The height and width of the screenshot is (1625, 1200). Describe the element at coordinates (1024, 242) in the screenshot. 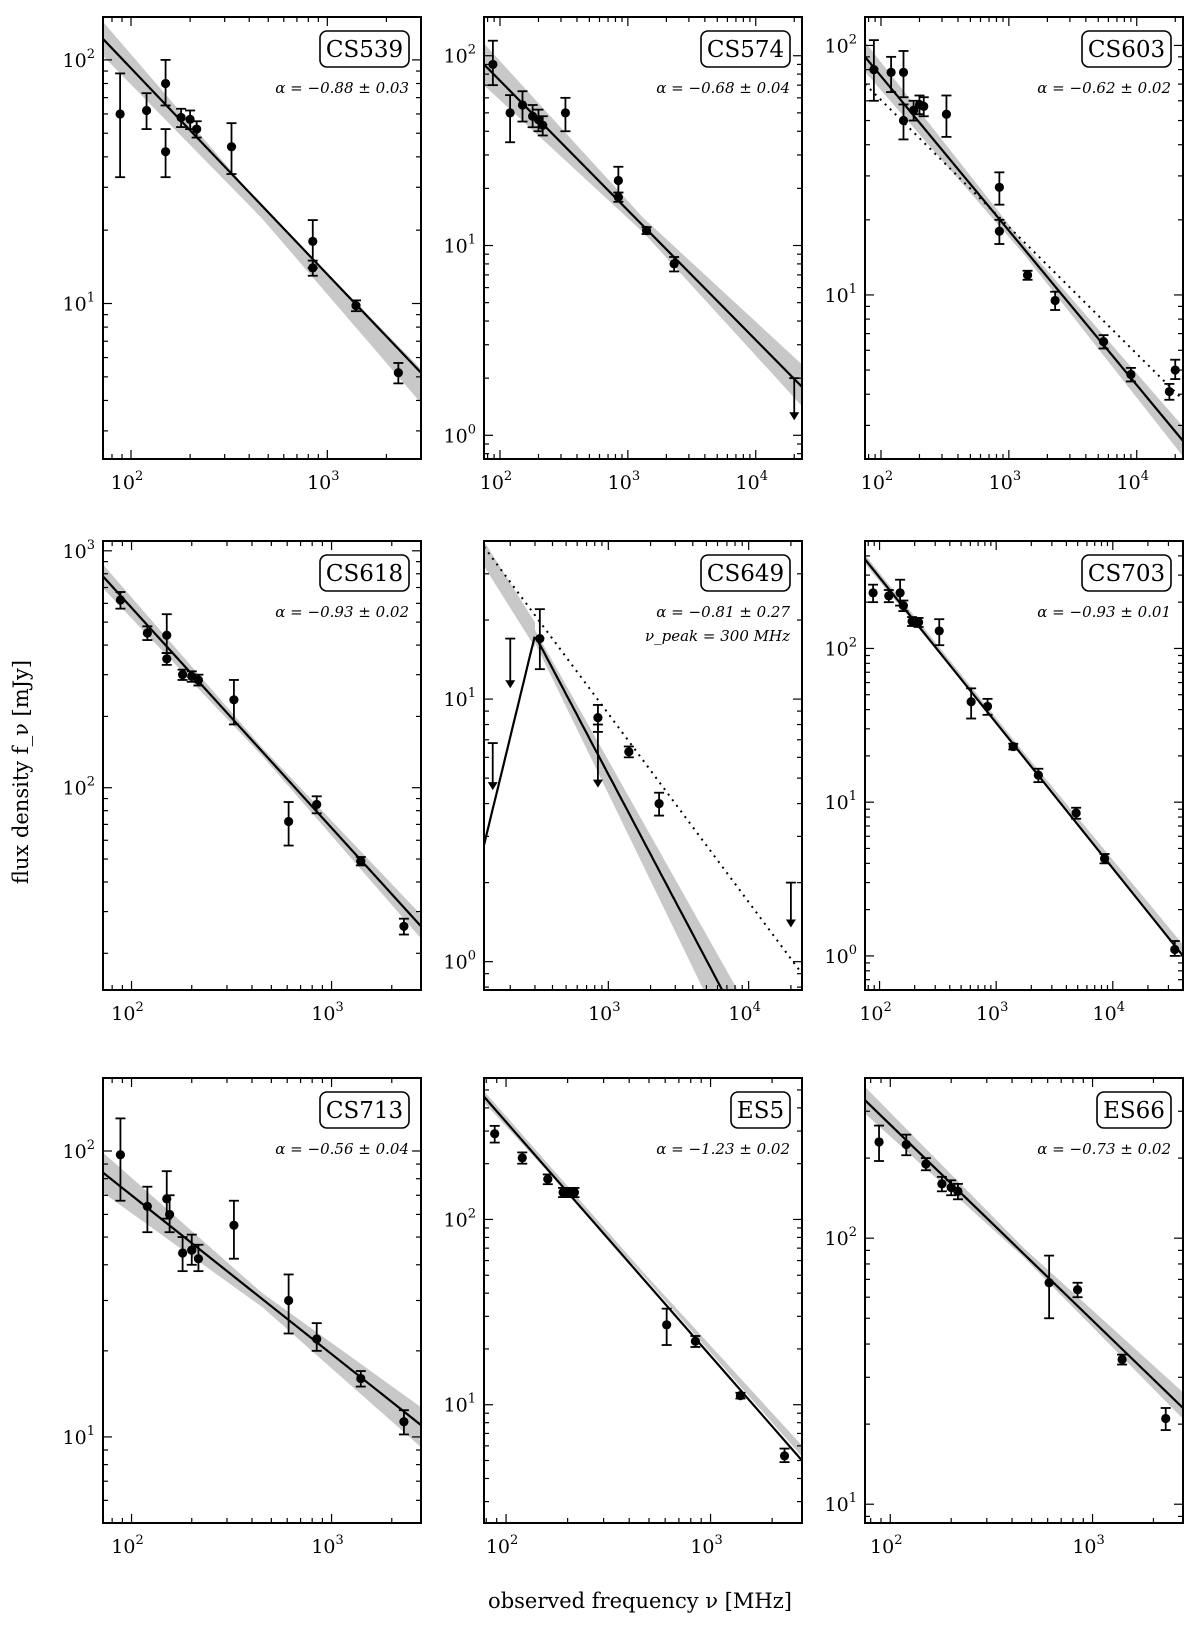

I see `alternate-fit` at that location.